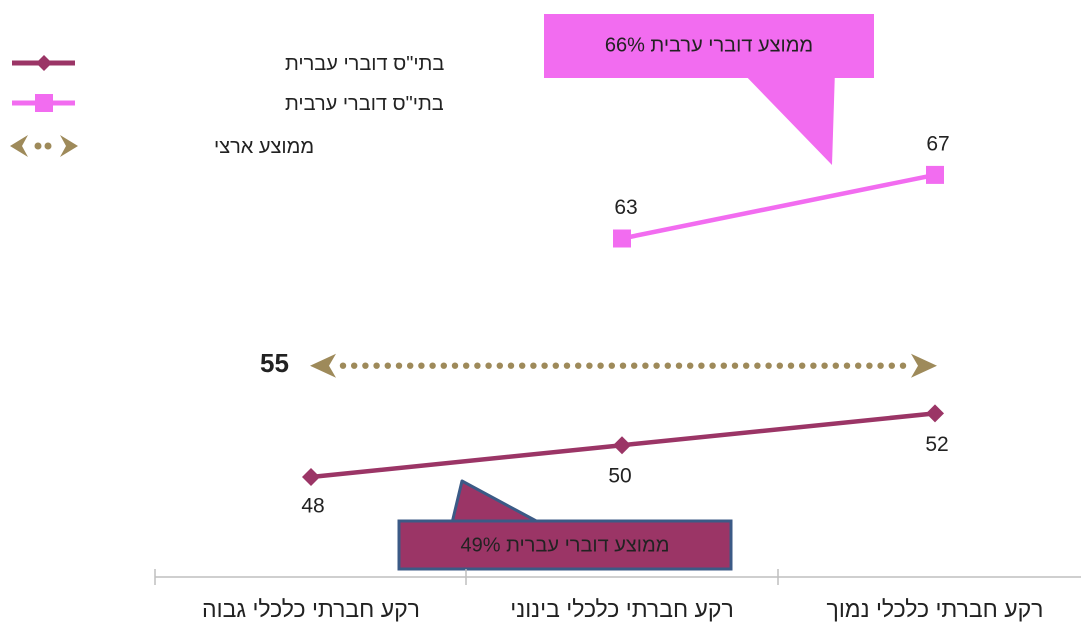  I want to click on legend-item-hebrew: בתי"ס דוברי עברית, so click(228, 64).